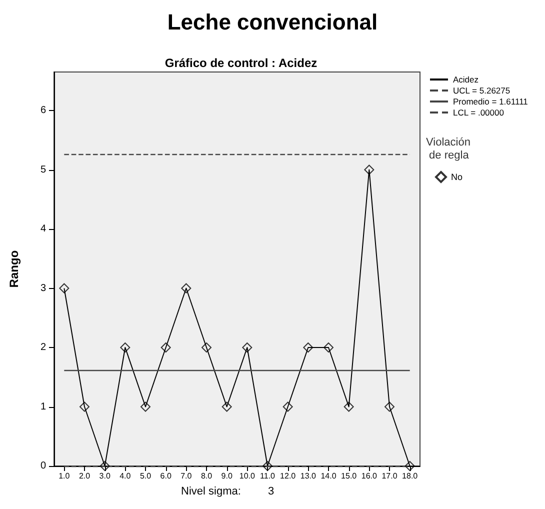  What do you see at coordinates (328, 476) in the screenshot?
I see `x-tick-label: 14.0` at bounding box center [328, 476].